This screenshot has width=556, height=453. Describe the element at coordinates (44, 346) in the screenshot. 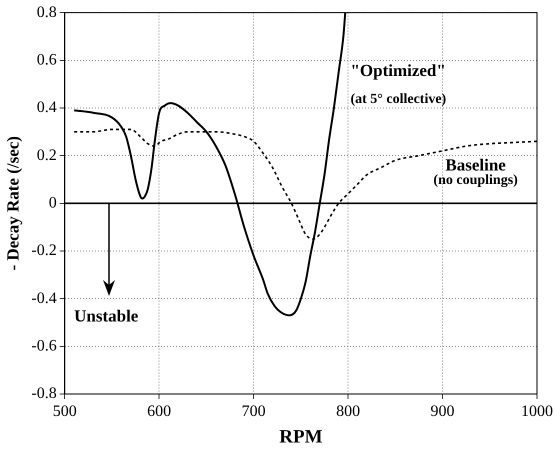

I see `y-tick-label: -0.6` at that location.